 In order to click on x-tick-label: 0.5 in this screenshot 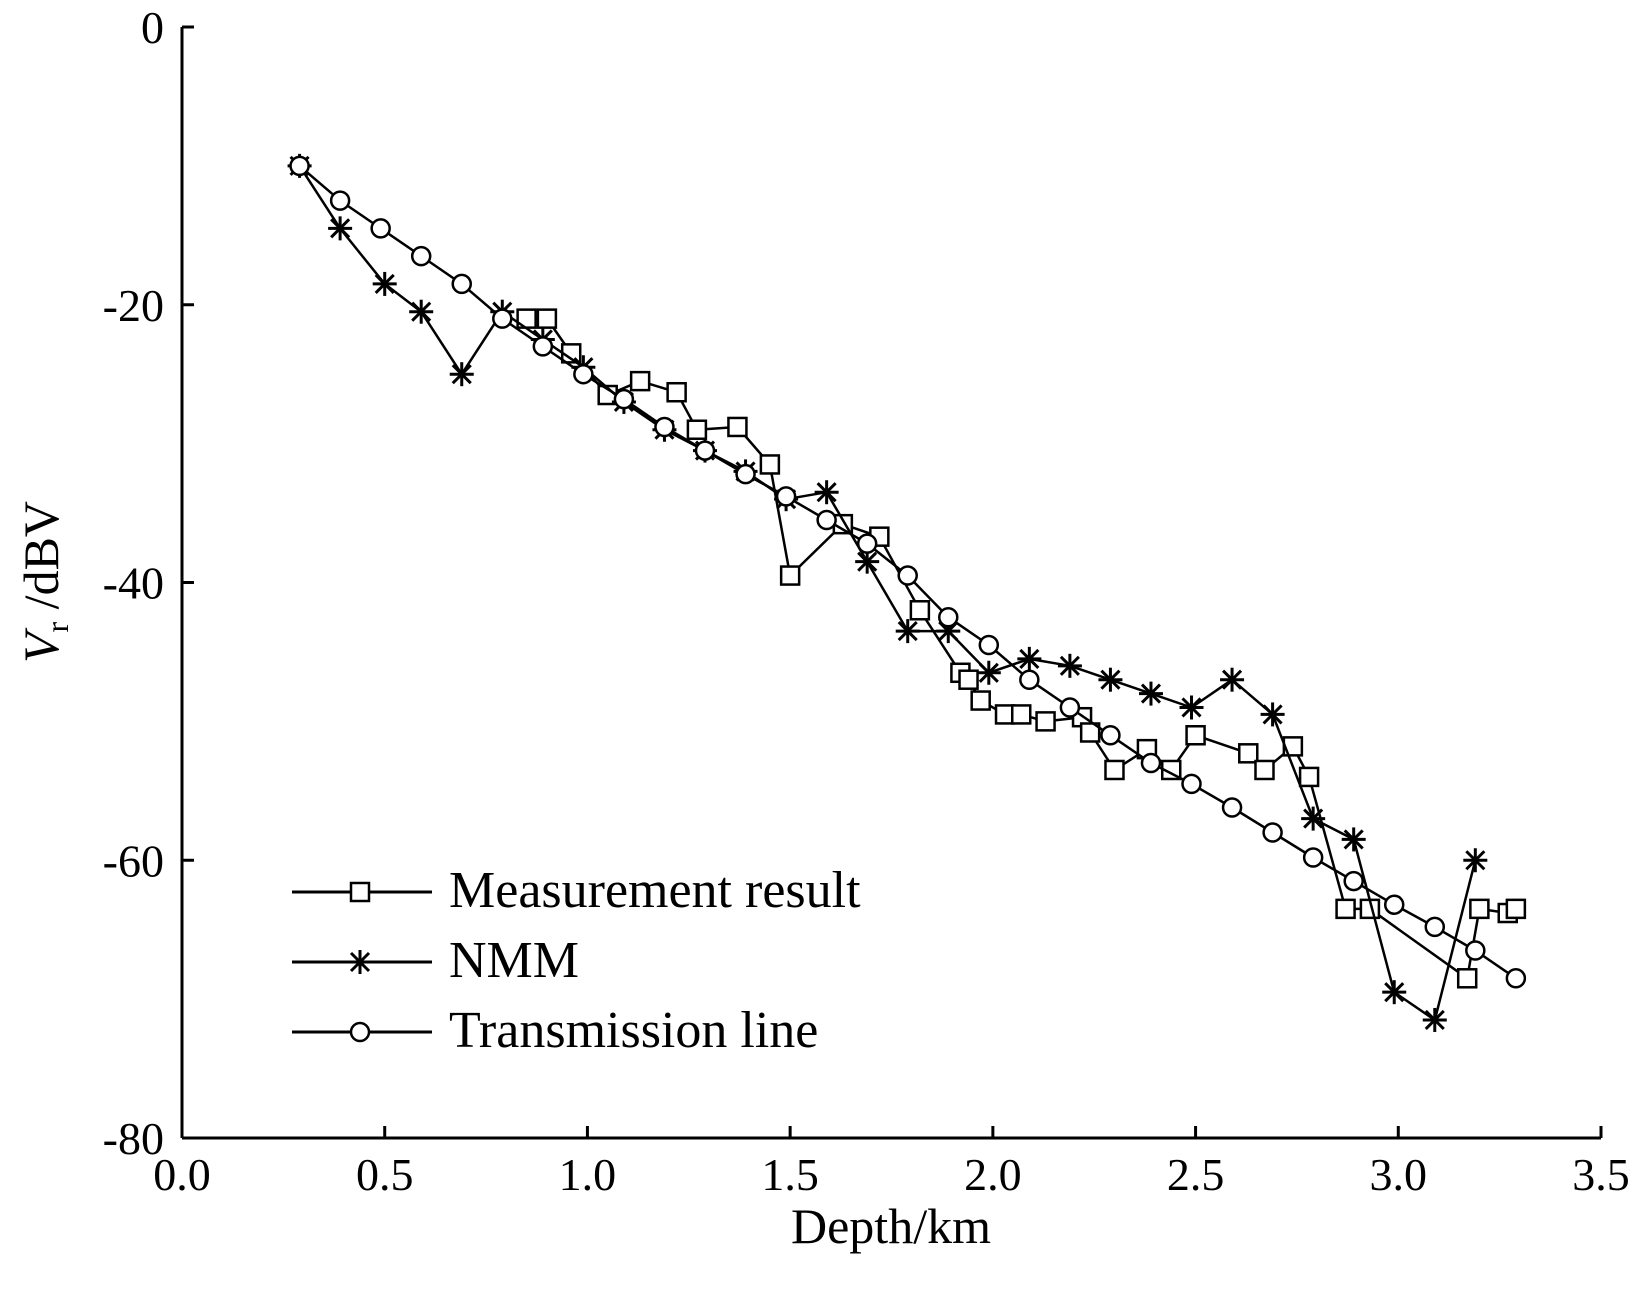, I will do `click(385, 1174)`.